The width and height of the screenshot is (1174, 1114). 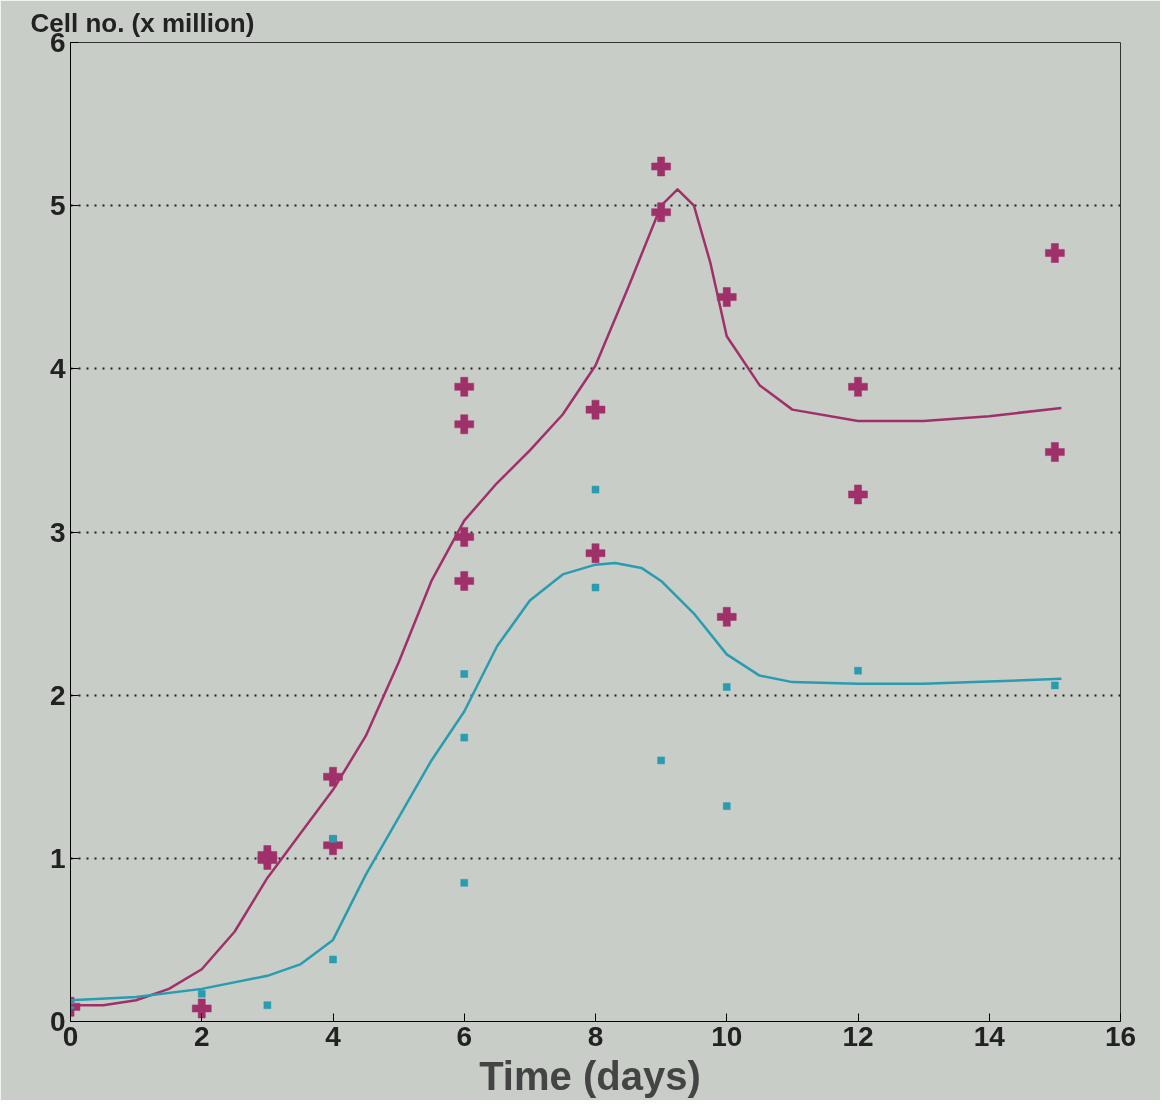 What do you see at coordinates (858, 1036) in the screenshot?
I see `x-tick-label: 12` at bounding box center [858, 1036].